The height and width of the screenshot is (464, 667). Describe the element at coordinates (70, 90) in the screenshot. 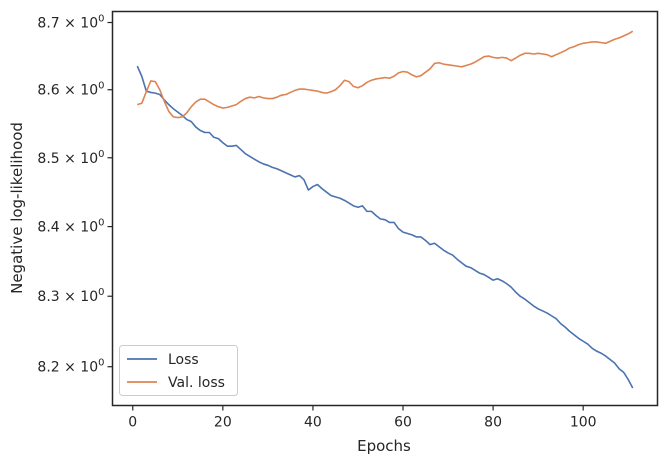

I see `y-tick-label: 8.6 × 100` at that location.